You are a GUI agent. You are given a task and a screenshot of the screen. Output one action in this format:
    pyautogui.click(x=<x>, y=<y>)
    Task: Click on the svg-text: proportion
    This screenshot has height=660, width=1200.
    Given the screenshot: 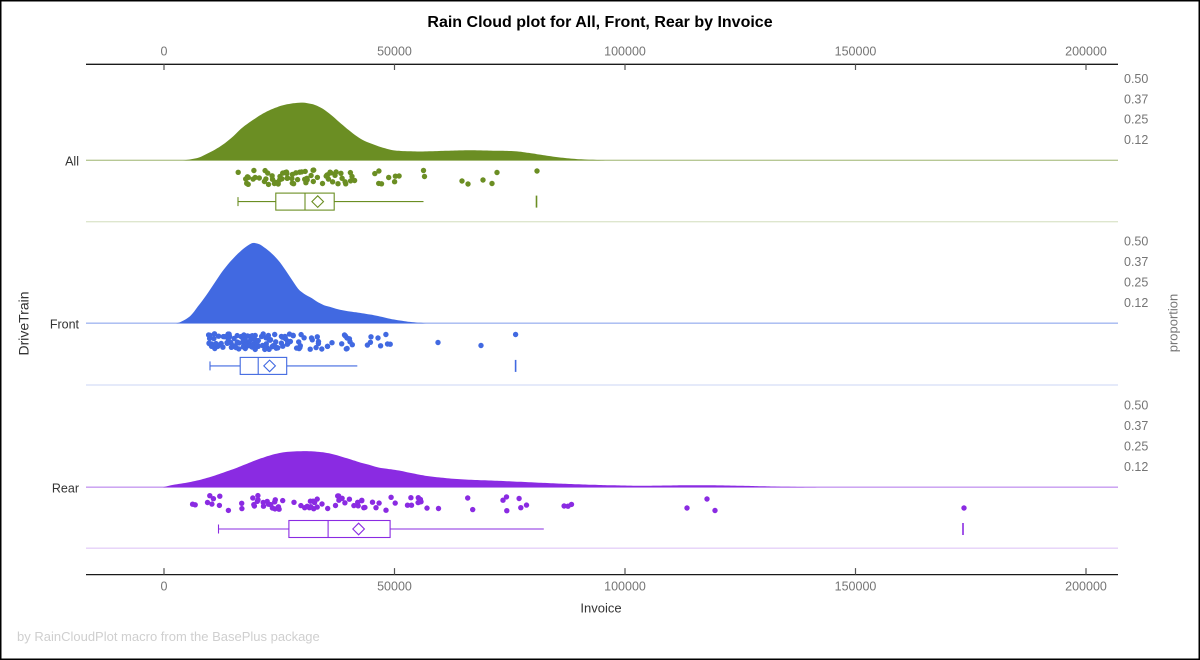 What is the action you would take?
    pyautogui.click(x=1173, y=323)
    